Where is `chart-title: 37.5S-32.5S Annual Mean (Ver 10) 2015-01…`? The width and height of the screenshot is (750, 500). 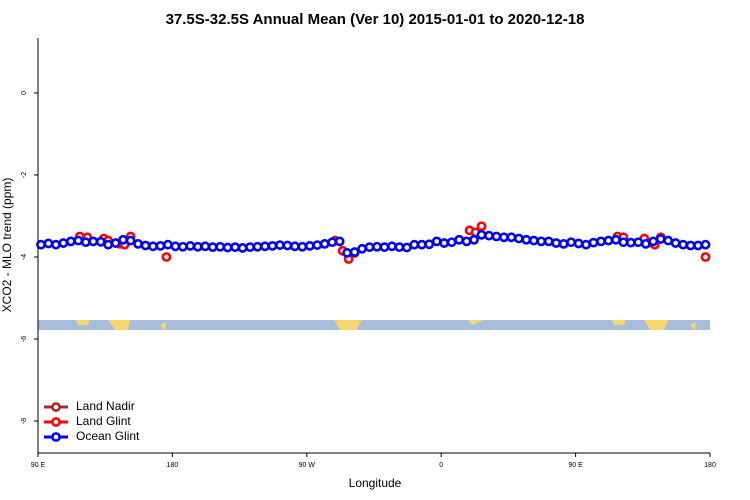 chart-title: 37.5S-32.5S Annual Mean (Ver 10) 2015-01… is located at coordinates (375, 19).